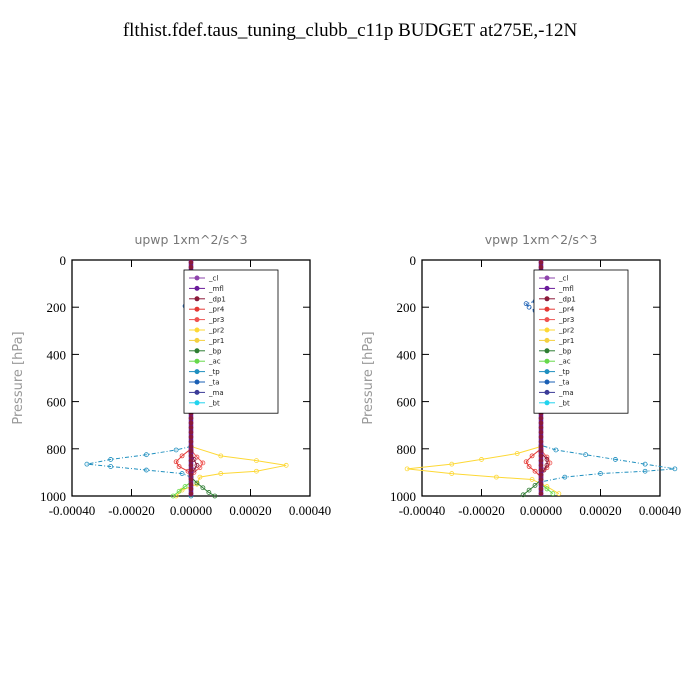 The image size is (700, 700). Describe the element at coordinates (407, 402) in the screenshot. I see `y-tick-label: 600` at that location.